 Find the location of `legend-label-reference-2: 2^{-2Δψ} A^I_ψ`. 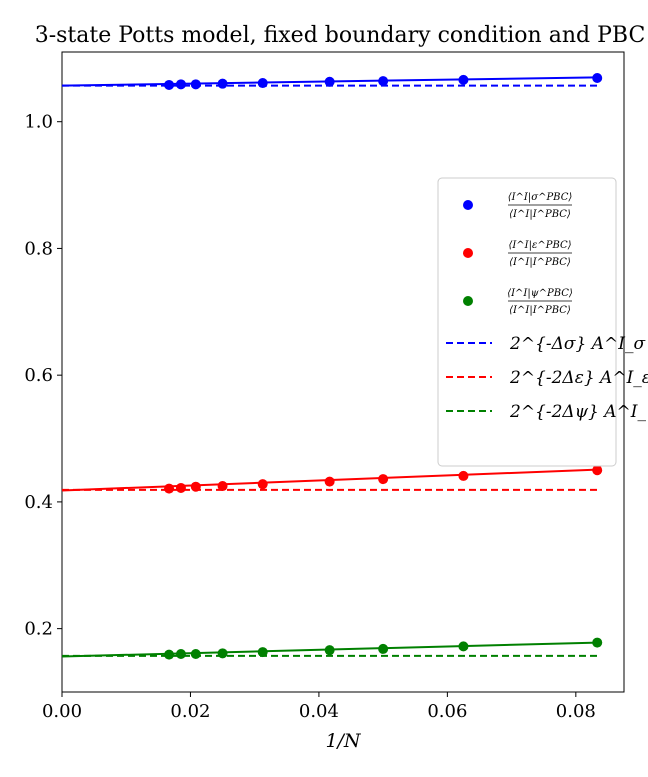

legend-label-reference-2: 2^{-2Δψ} A^I_ψ is located at coordinates (578, 412).